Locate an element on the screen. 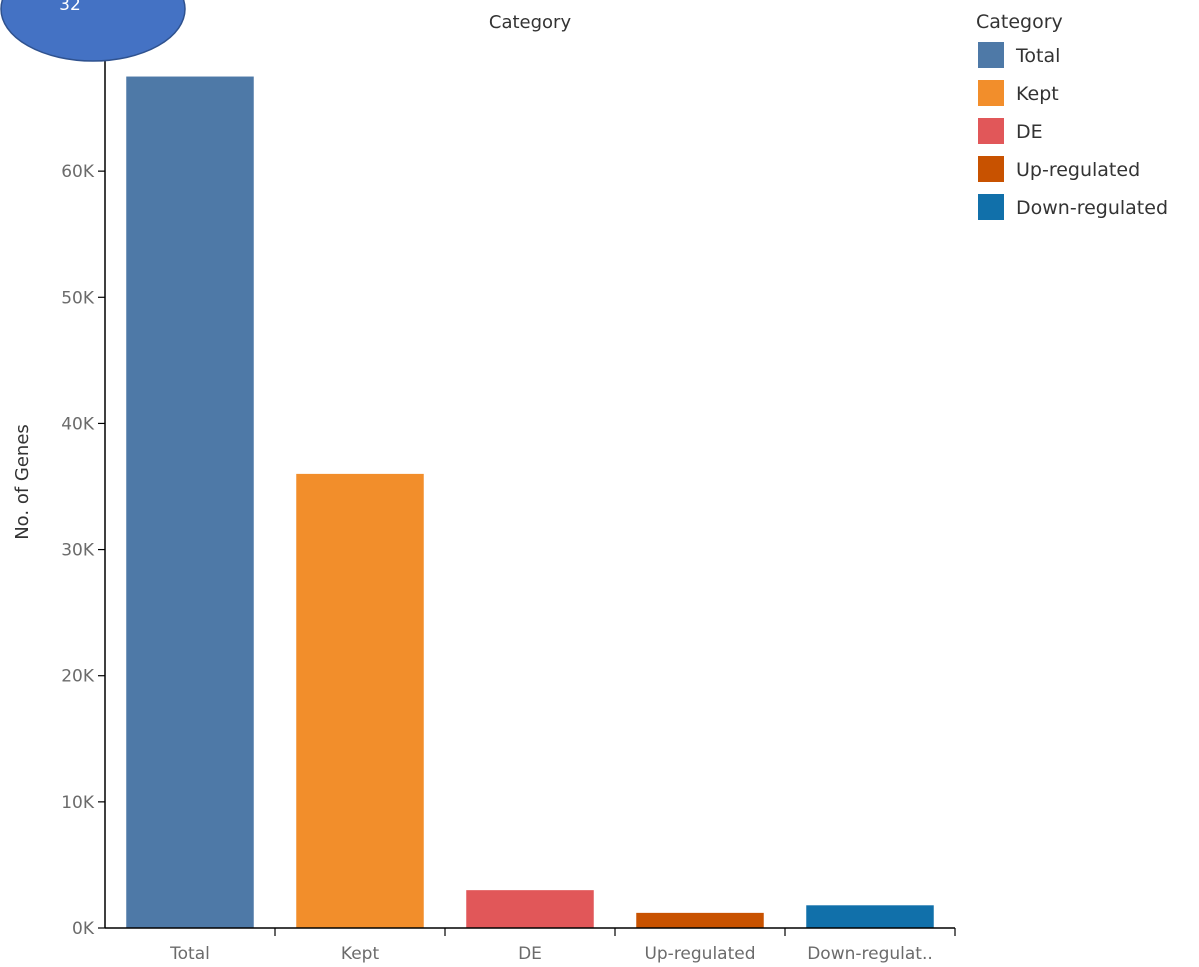 The width and height of the screenshot is (1199, 967). x-tick-label: Up-regulated is located at coordinates (699, 954).